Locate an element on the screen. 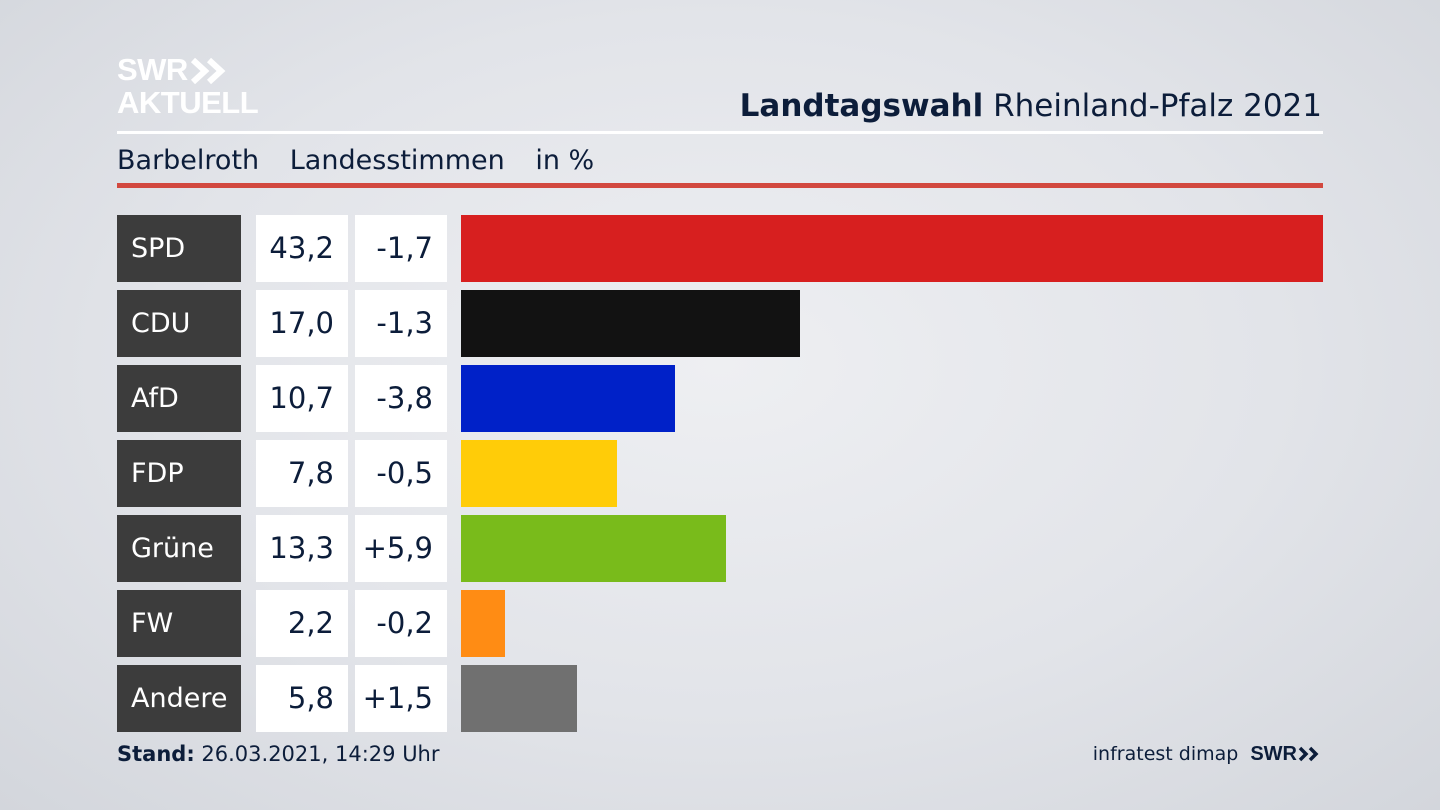 Image resolution: width=1440 pixels, height=810 pixels. party-label: Andere is located at coordinates (179, 698).